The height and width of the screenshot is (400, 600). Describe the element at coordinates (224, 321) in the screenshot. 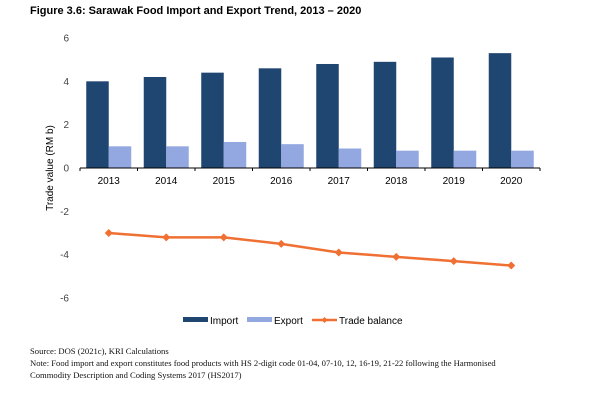

I see `legend-import-label: Import` at that location.